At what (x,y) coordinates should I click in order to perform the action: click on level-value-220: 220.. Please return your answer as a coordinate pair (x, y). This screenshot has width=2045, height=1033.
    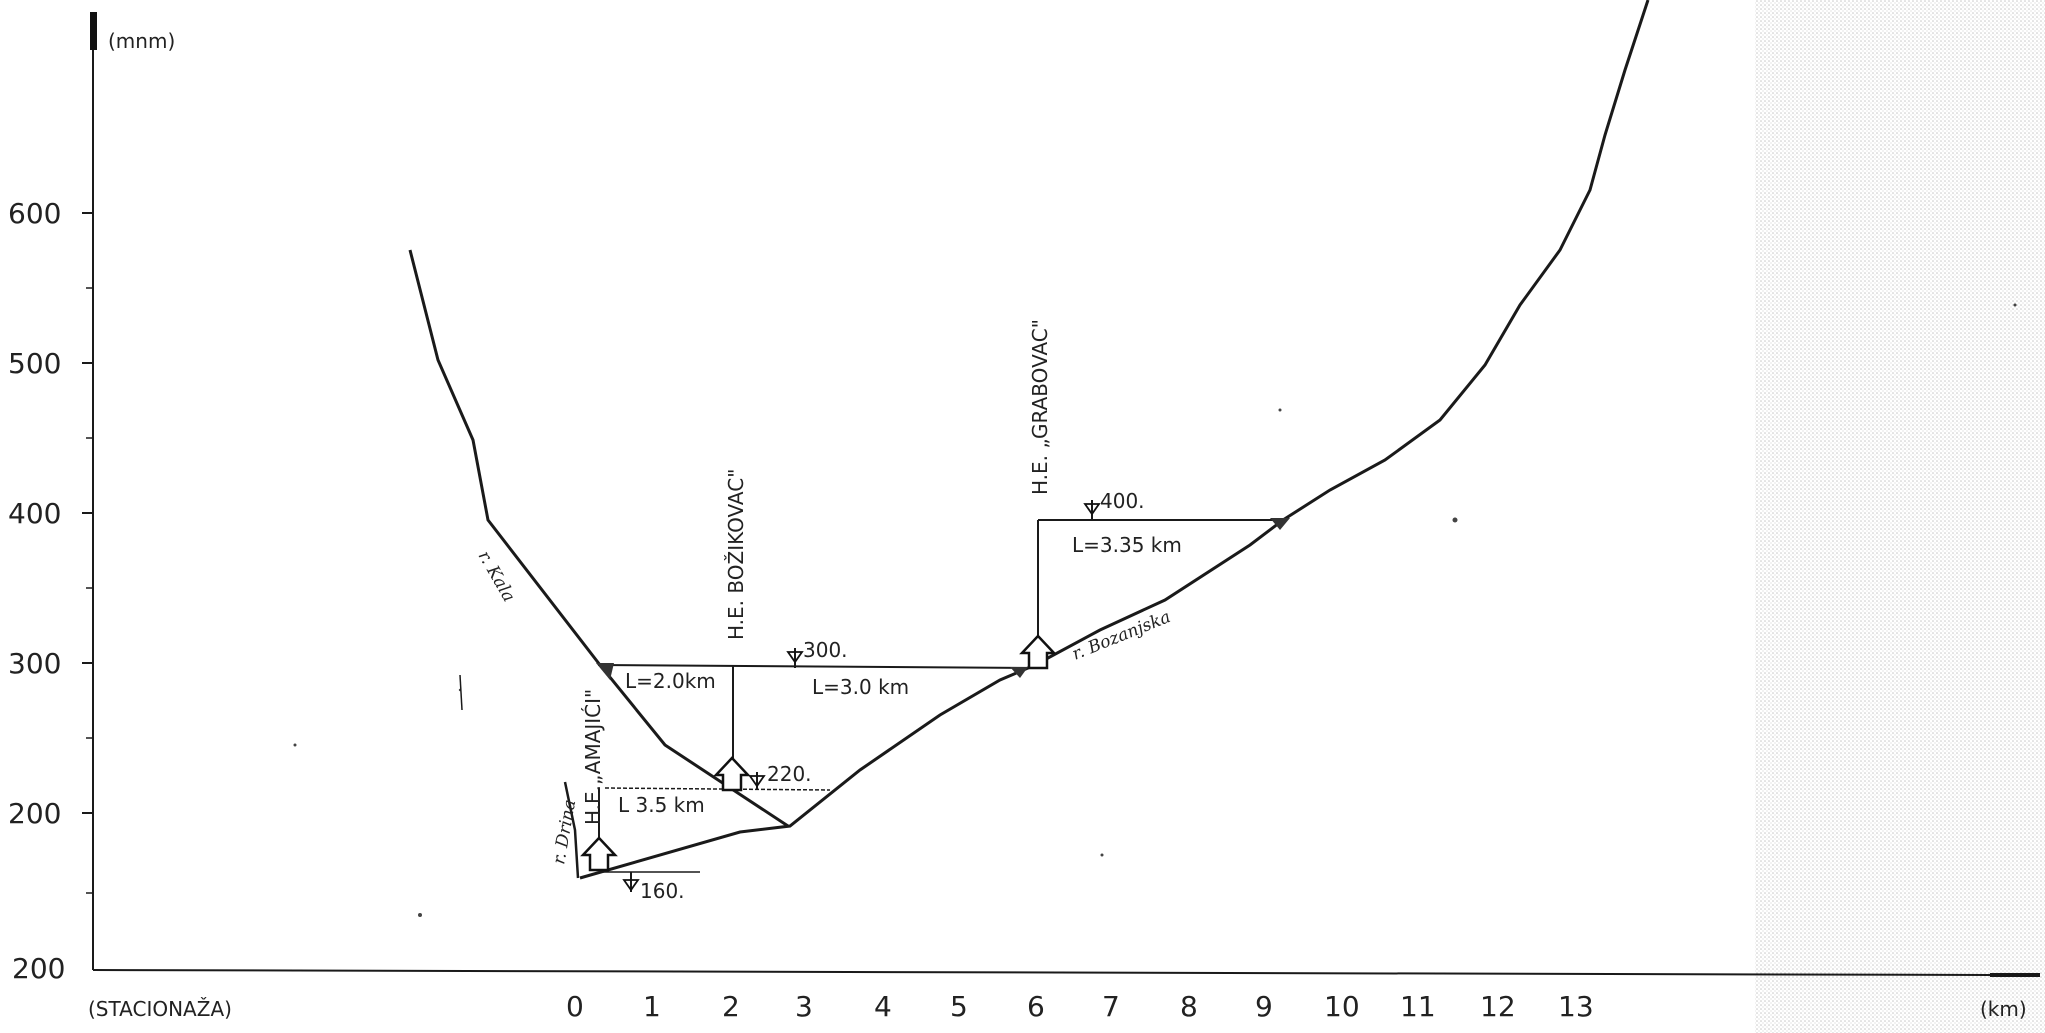
    Looking at the image, I should click on (789, 774).